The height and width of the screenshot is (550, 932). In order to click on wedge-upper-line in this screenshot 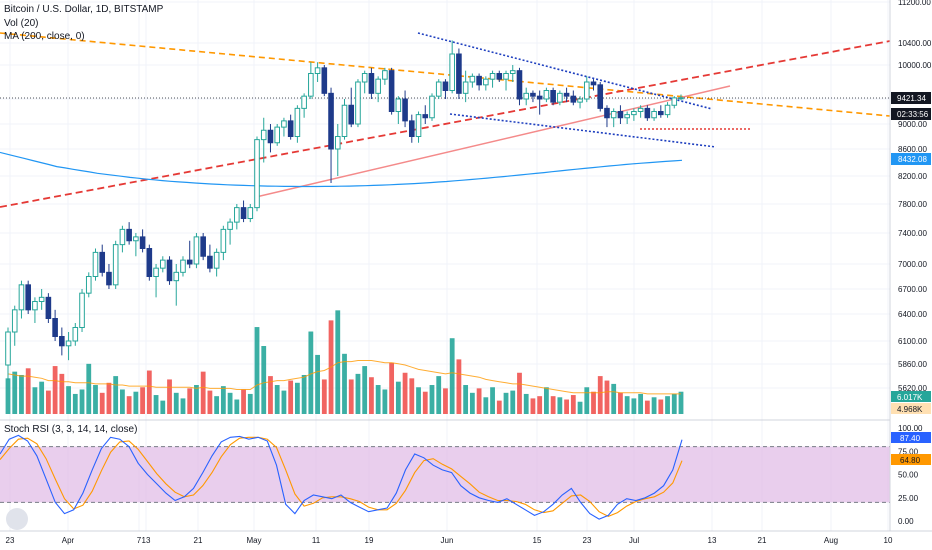, I will do `click(565, 71)`.